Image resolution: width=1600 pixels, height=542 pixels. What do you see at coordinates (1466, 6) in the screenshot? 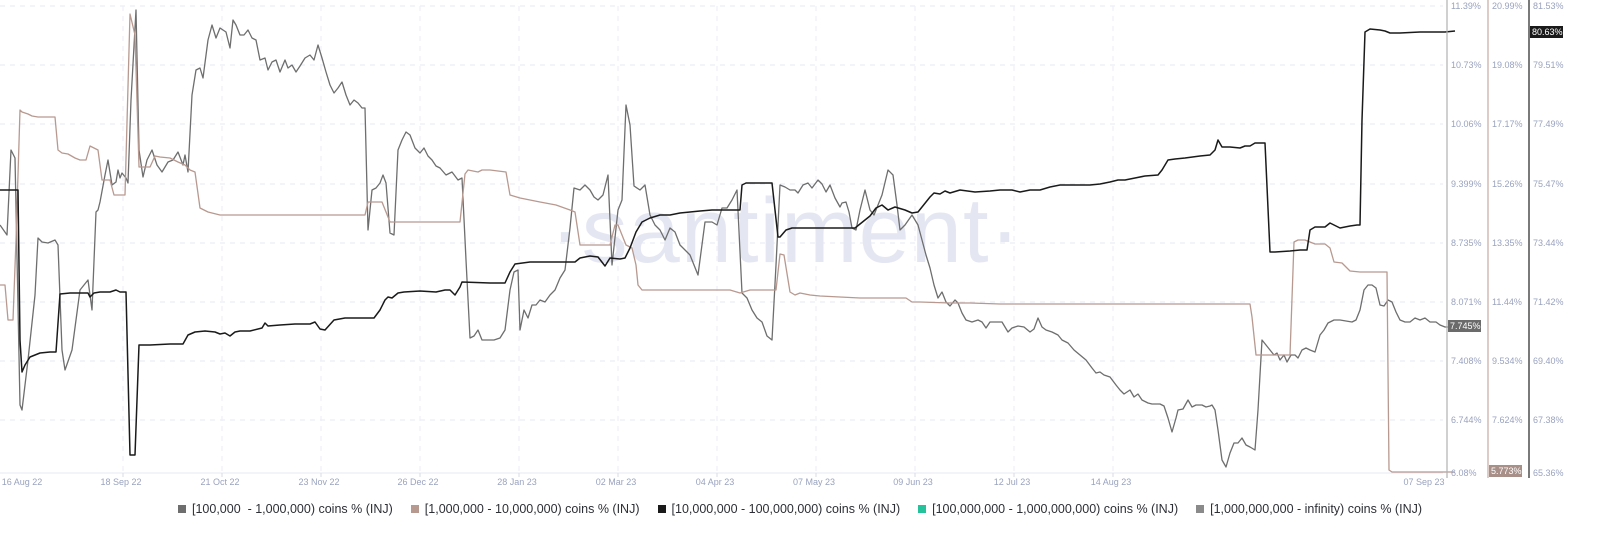
I see `svg-text: 11.39%` at bounding box center [1466, 6].